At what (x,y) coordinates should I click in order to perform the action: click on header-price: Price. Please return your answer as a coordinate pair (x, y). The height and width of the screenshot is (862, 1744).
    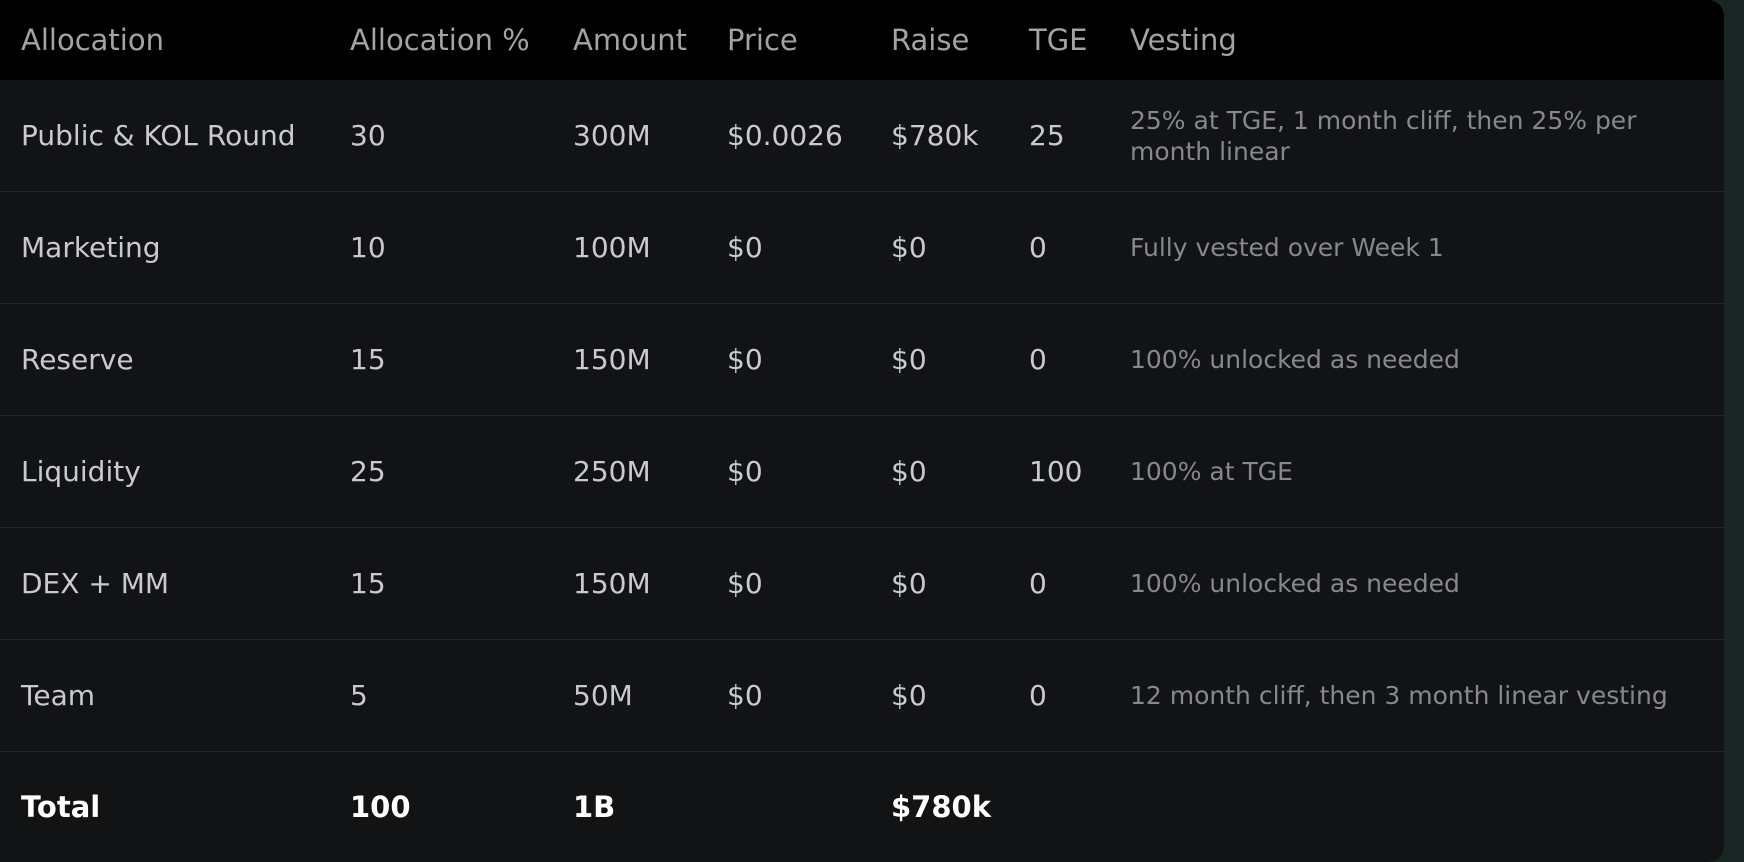
    Looking at the image, I should click on (762, 40).